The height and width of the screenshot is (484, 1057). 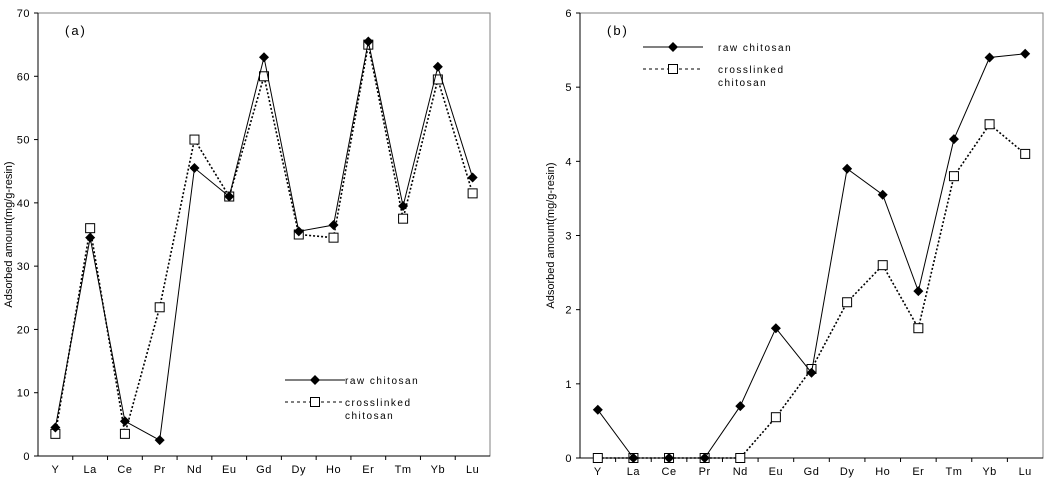 What do you see at coordinates (23, 77) in the screenshot?
I see `y-tick-label-6: 60` at bounding box center [23, 77].